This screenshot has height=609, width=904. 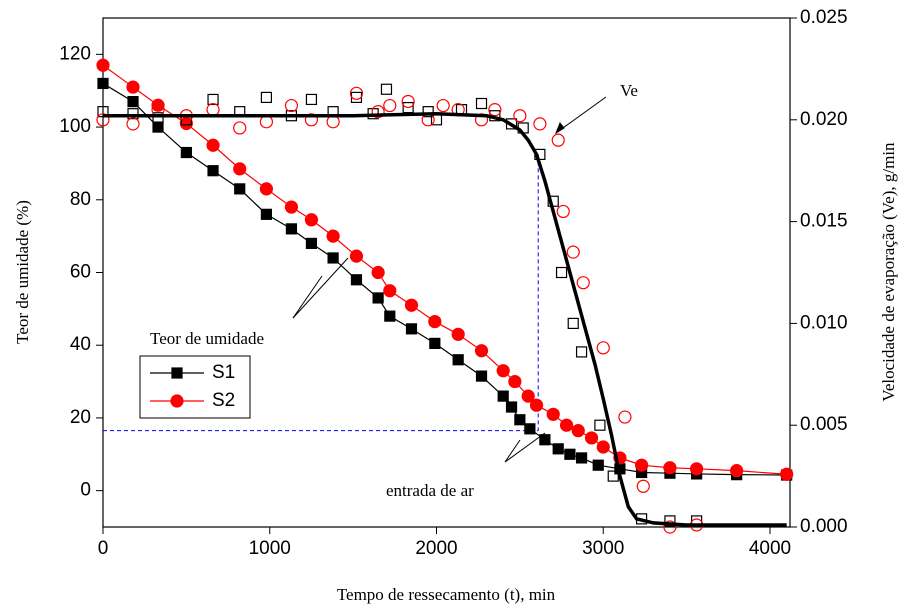 What do you see at coordinates (888, 272) in the screenshot?
I see `y2-axis-label: Velocidade de evaporação (Ve), g/min` at bounding box center [888, 272].